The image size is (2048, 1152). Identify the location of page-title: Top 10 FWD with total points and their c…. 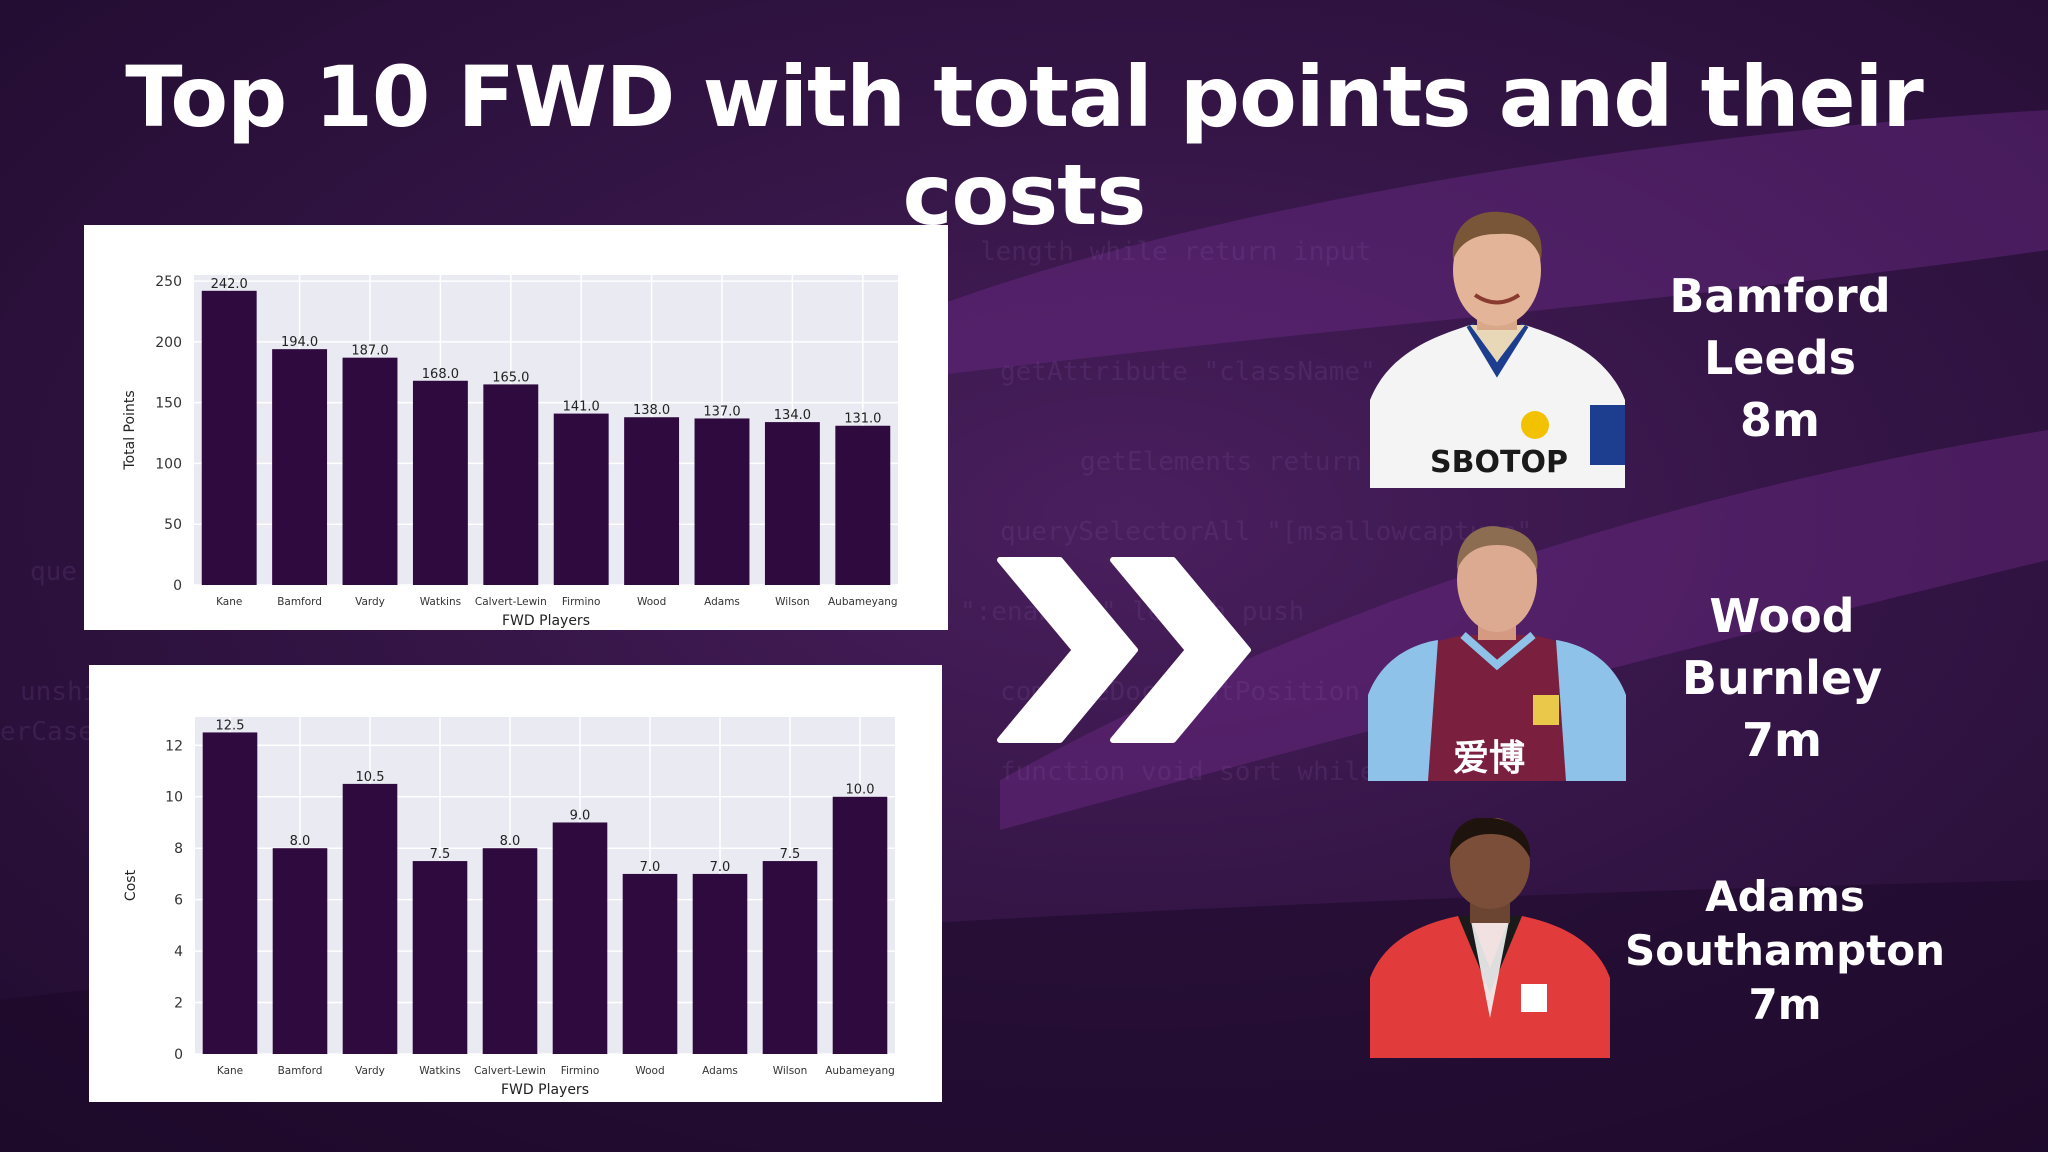
(1024, 146).